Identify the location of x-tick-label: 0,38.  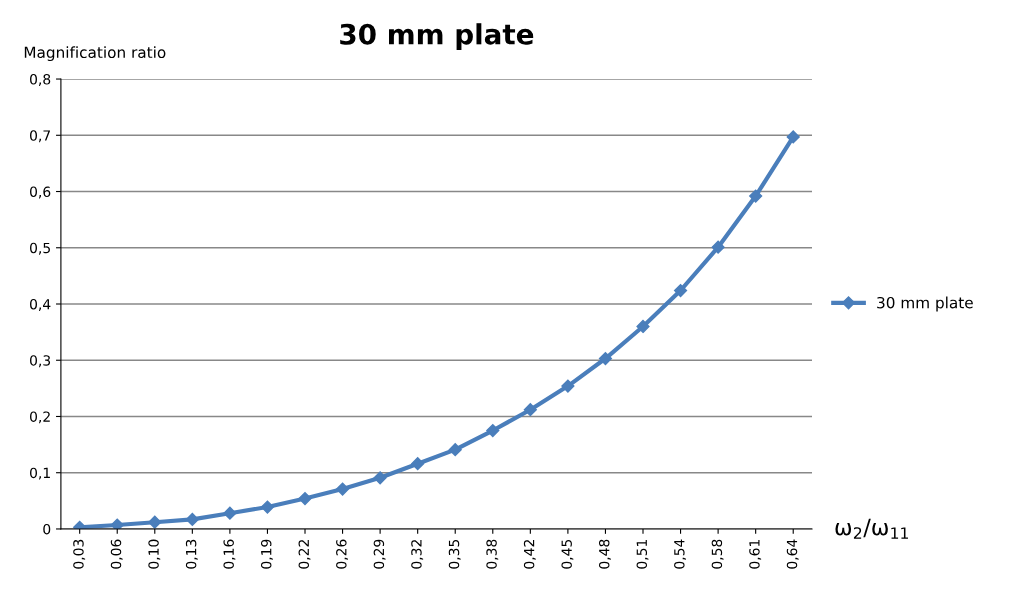
(492, 554).